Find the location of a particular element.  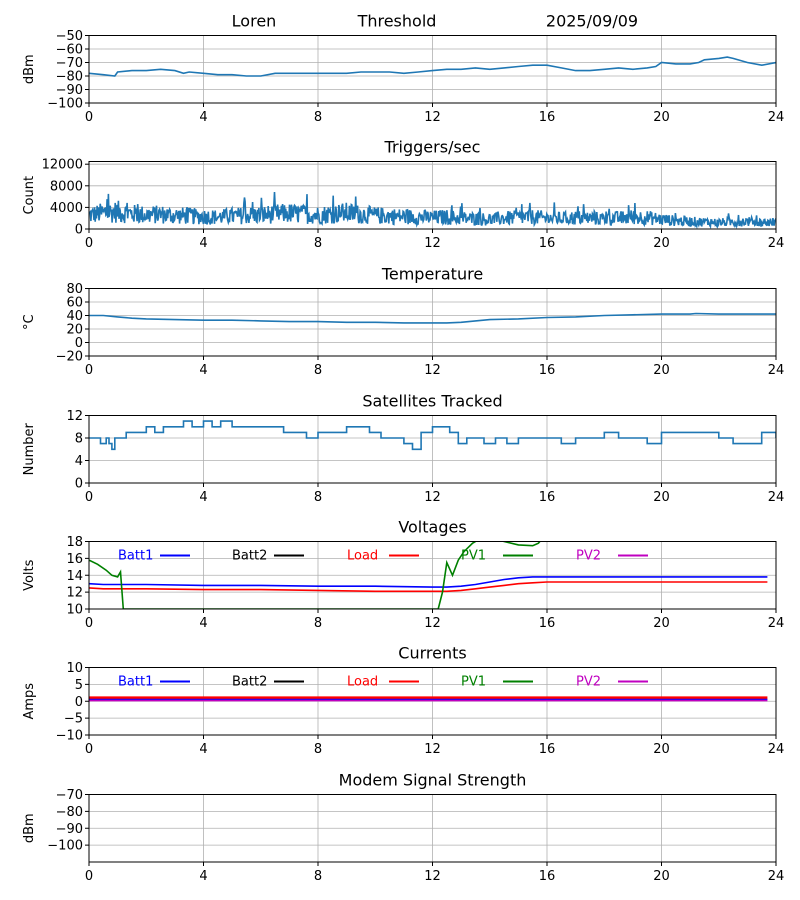

y-tick-label: 5 is located at coordinates (79, 685).